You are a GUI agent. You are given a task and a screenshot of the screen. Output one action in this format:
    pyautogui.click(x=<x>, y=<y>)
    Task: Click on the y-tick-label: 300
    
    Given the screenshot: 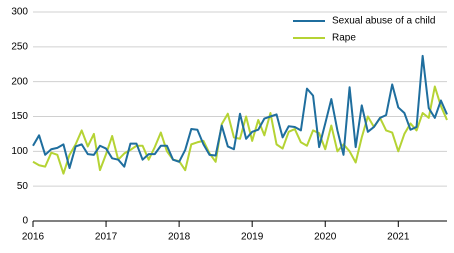 What is the action you would take?
    pyautogui.click(x=19, y=12)
    